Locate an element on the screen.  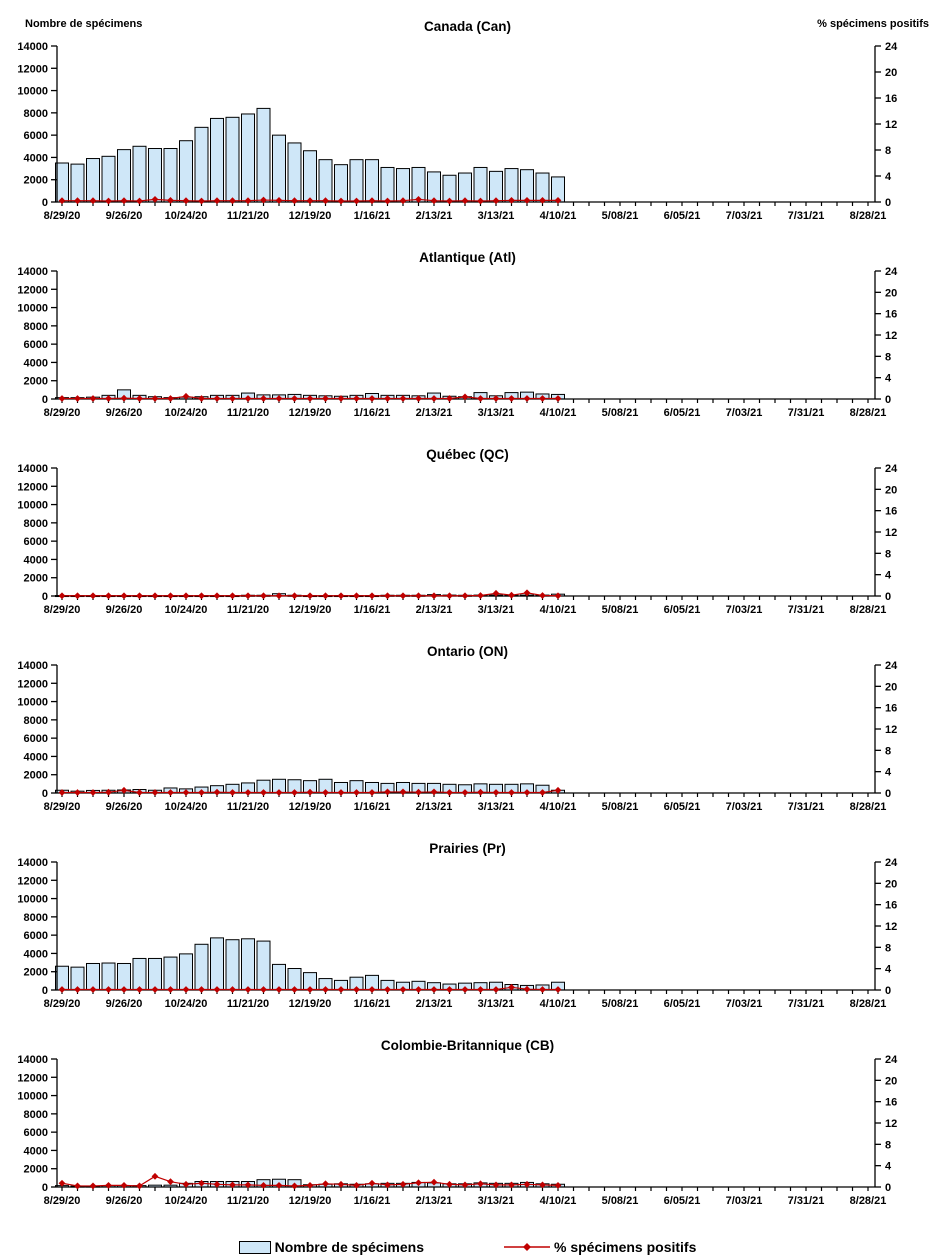
x-tick-label: 9/26/20 is located at coordinates (124, 610).